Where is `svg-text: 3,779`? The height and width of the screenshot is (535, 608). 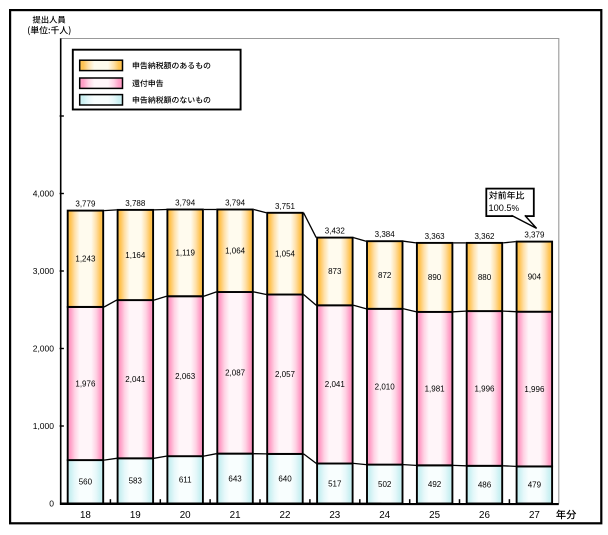
svg-text: 3,779 is located at coordinates (85, 204).